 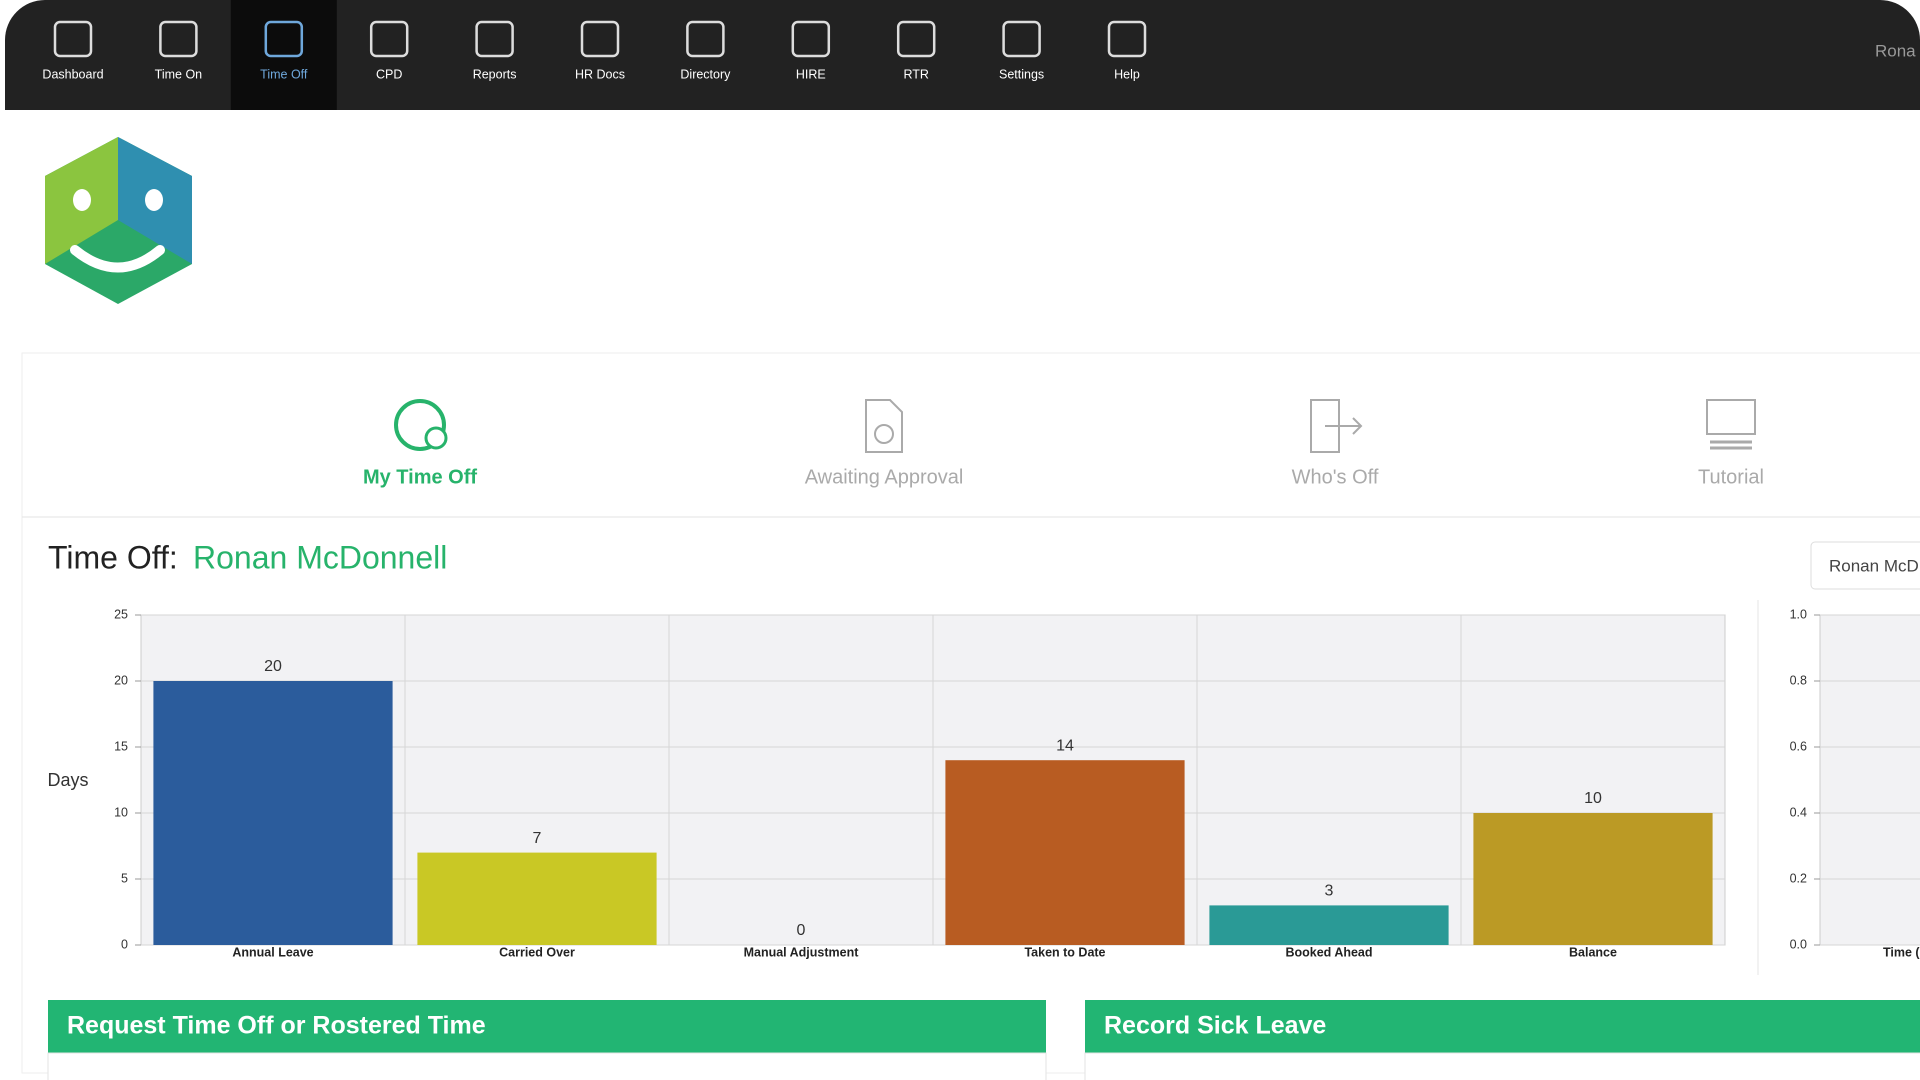 I want to click on y-tick-label: 0.8, so click(x=1798, y=680).